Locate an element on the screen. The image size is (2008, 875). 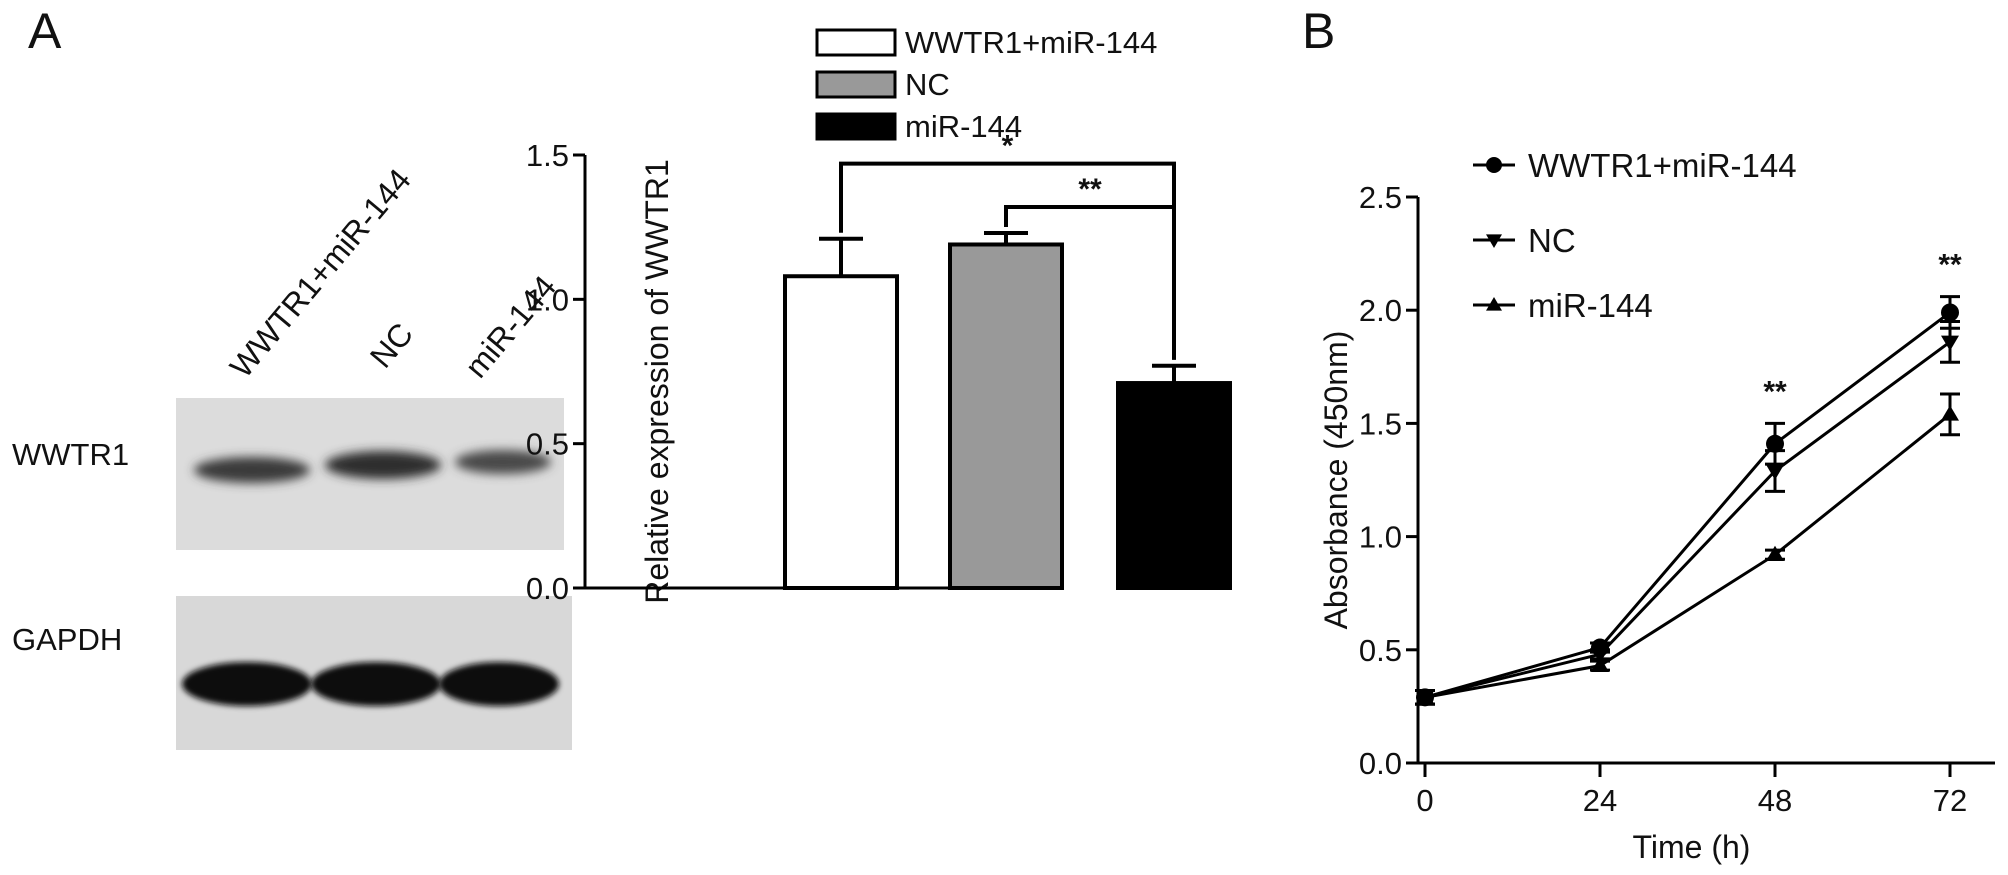
row-label-wwtr1: WWTR1 is located at coordinates (70, 454).